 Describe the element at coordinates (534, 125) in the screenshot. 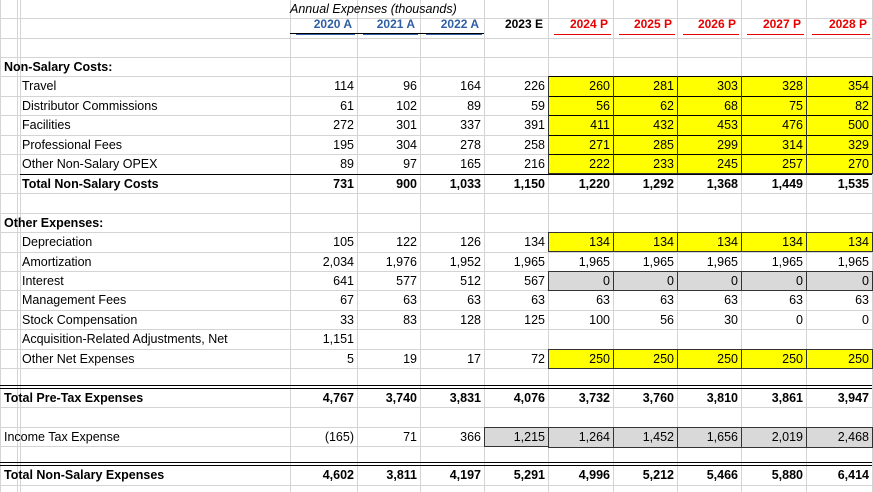

I see `value-cell: 391` at that location.